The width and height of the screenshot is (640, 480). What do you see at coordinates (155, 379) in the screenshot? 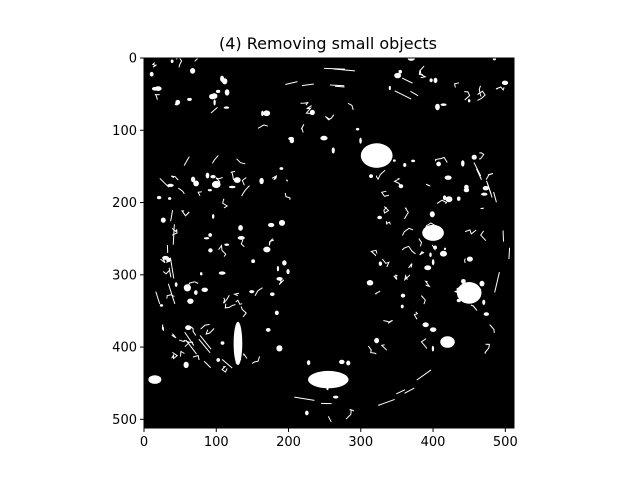
I see `far-left-blob` at bounding box center [155, 379].